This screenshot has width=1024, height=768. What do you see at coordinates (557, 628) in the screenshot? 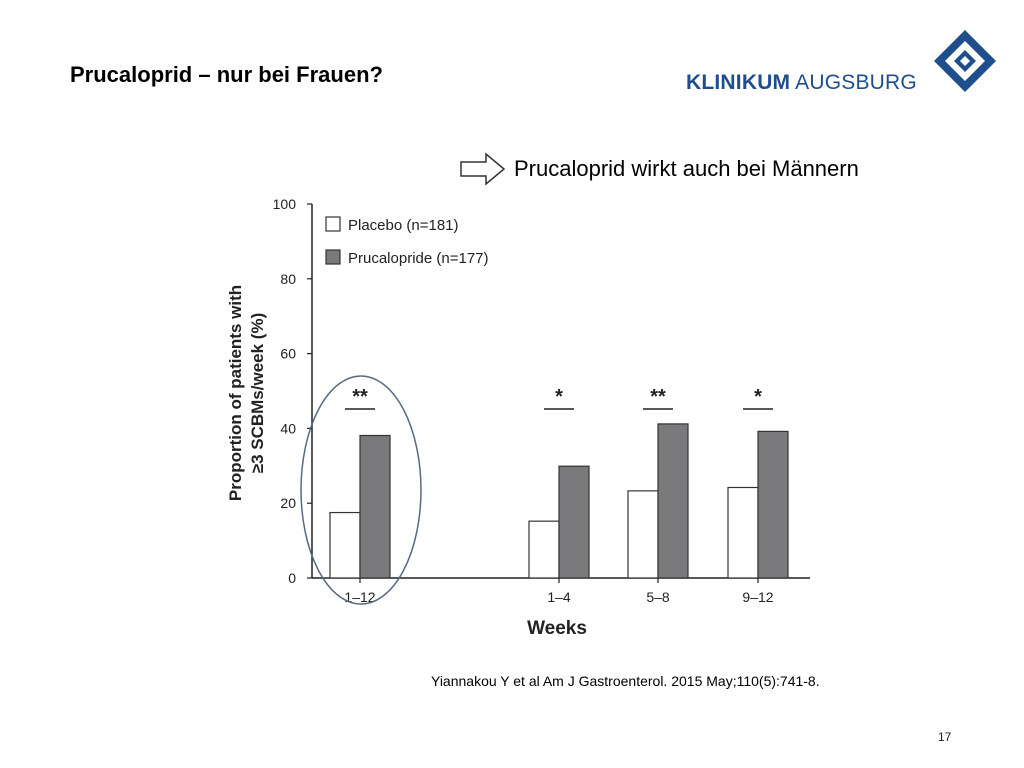
I see `x-axis-label: Weeks` at bounding box center [557, 628].